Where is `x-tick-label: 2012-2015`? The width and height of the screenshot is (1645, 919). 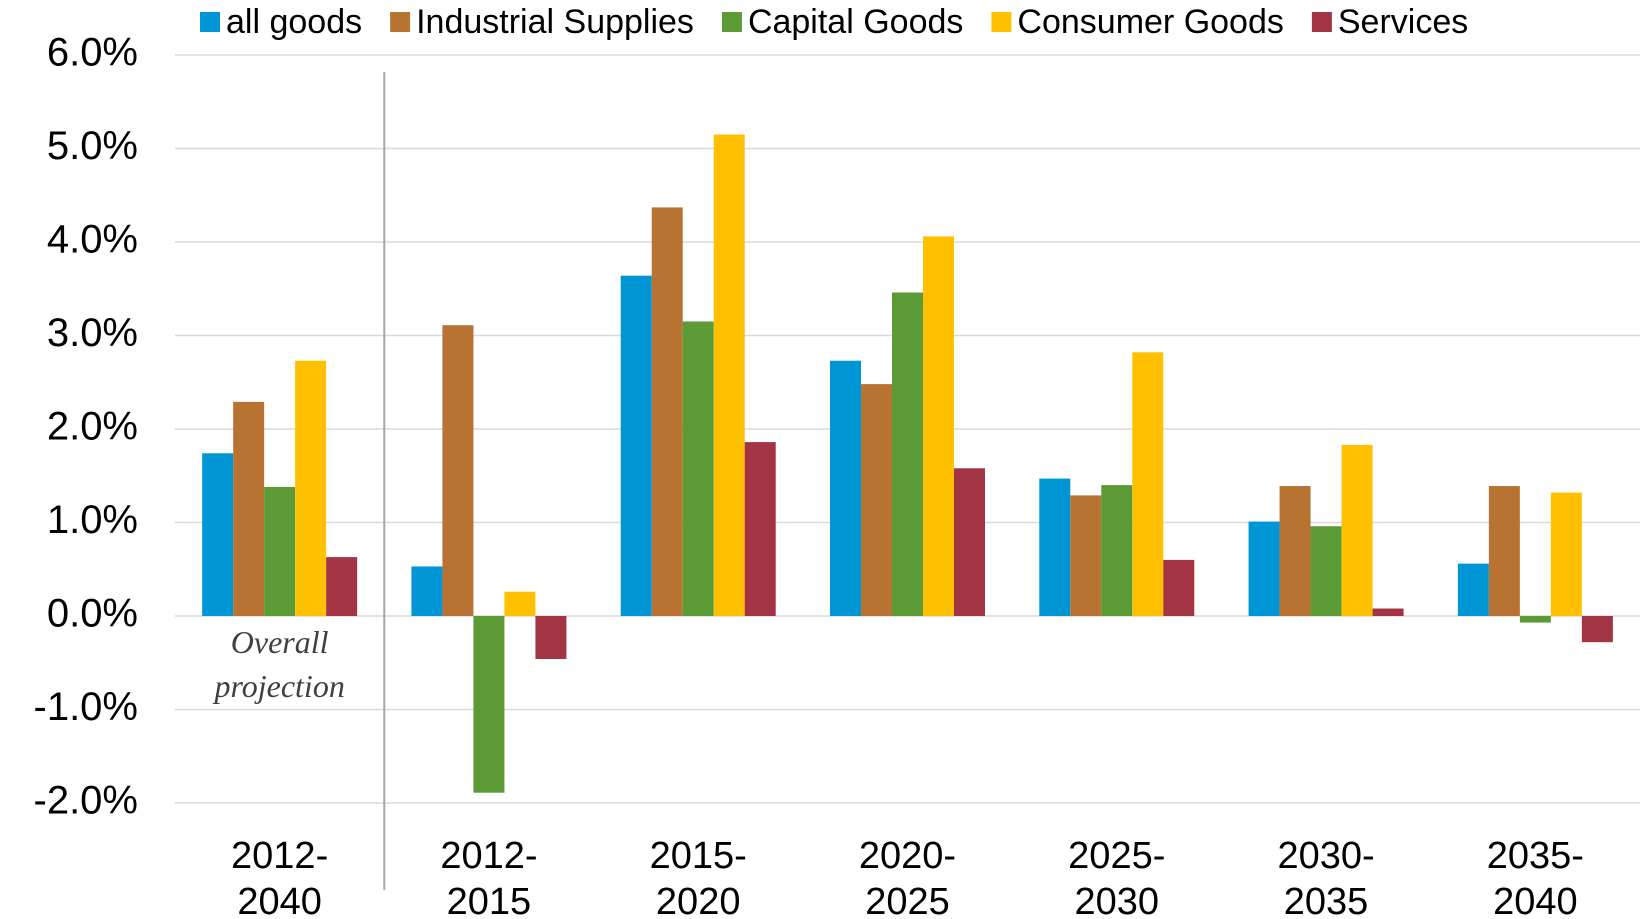 x-tick-label: 2012-2015 is located at coordinates (489, 877).